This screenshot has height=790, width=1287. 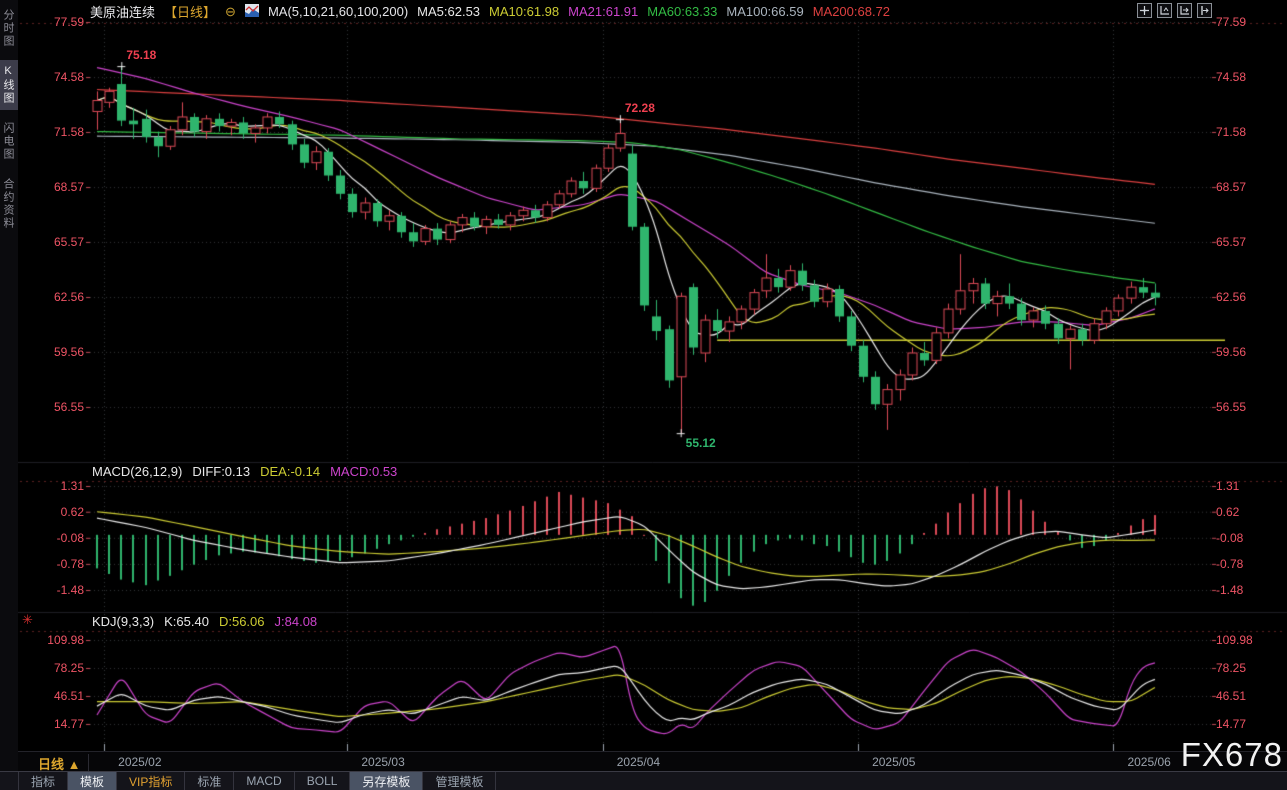 I want to click on alert-sparkle-icon: ✳, so click(x=27, y=619).